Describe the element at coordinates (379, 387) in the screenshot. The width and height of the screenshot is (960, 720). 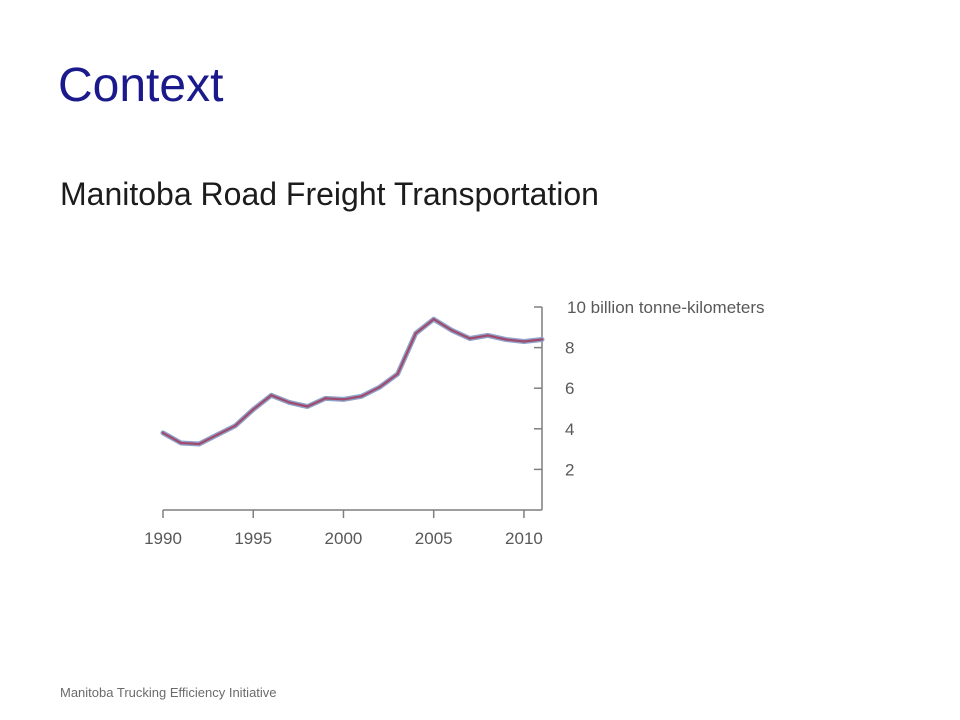
I see `data-point-2002` at that location.